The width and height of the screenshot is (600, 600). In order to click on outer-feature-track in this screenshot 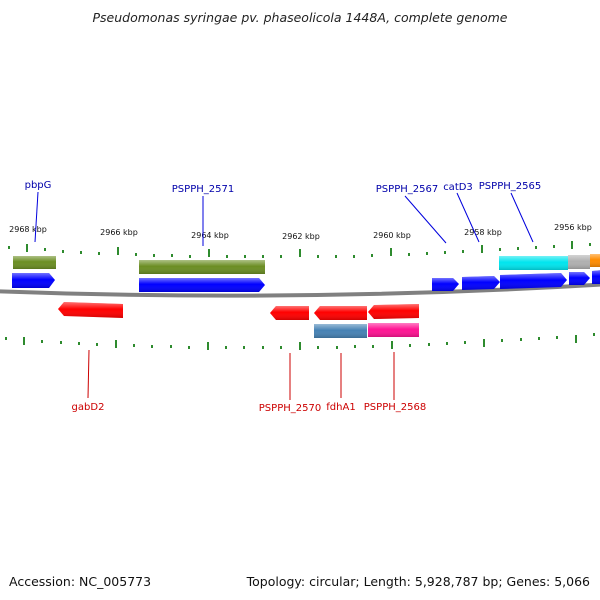, I will do `click(306, 264)`.